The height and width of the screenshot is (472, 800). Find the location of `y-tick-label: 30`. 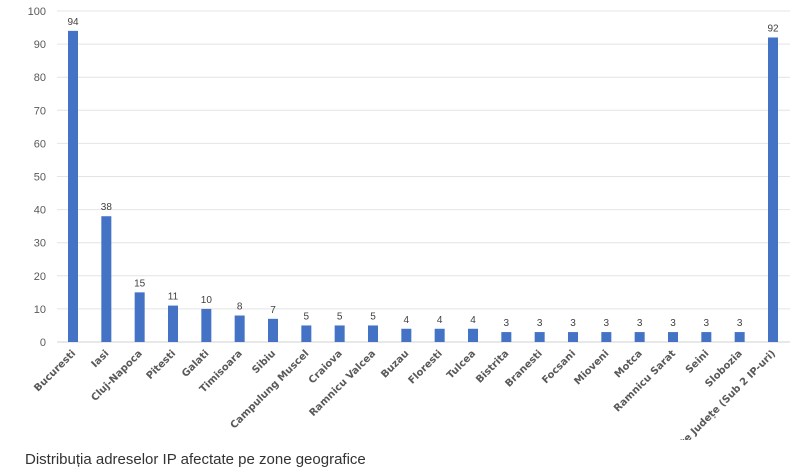

y-tick-label: 30 is located at coordinates (40, 244).